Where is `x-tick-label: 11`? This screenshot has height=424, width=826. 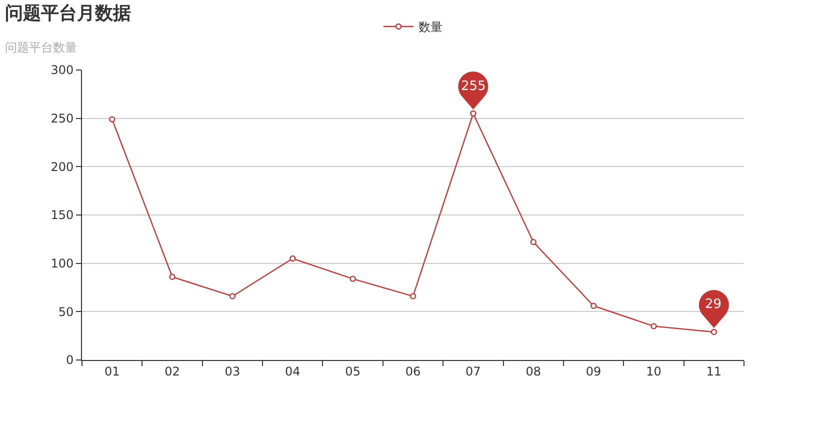
x-tick-label: 11 is located at coordinates (714, 371).